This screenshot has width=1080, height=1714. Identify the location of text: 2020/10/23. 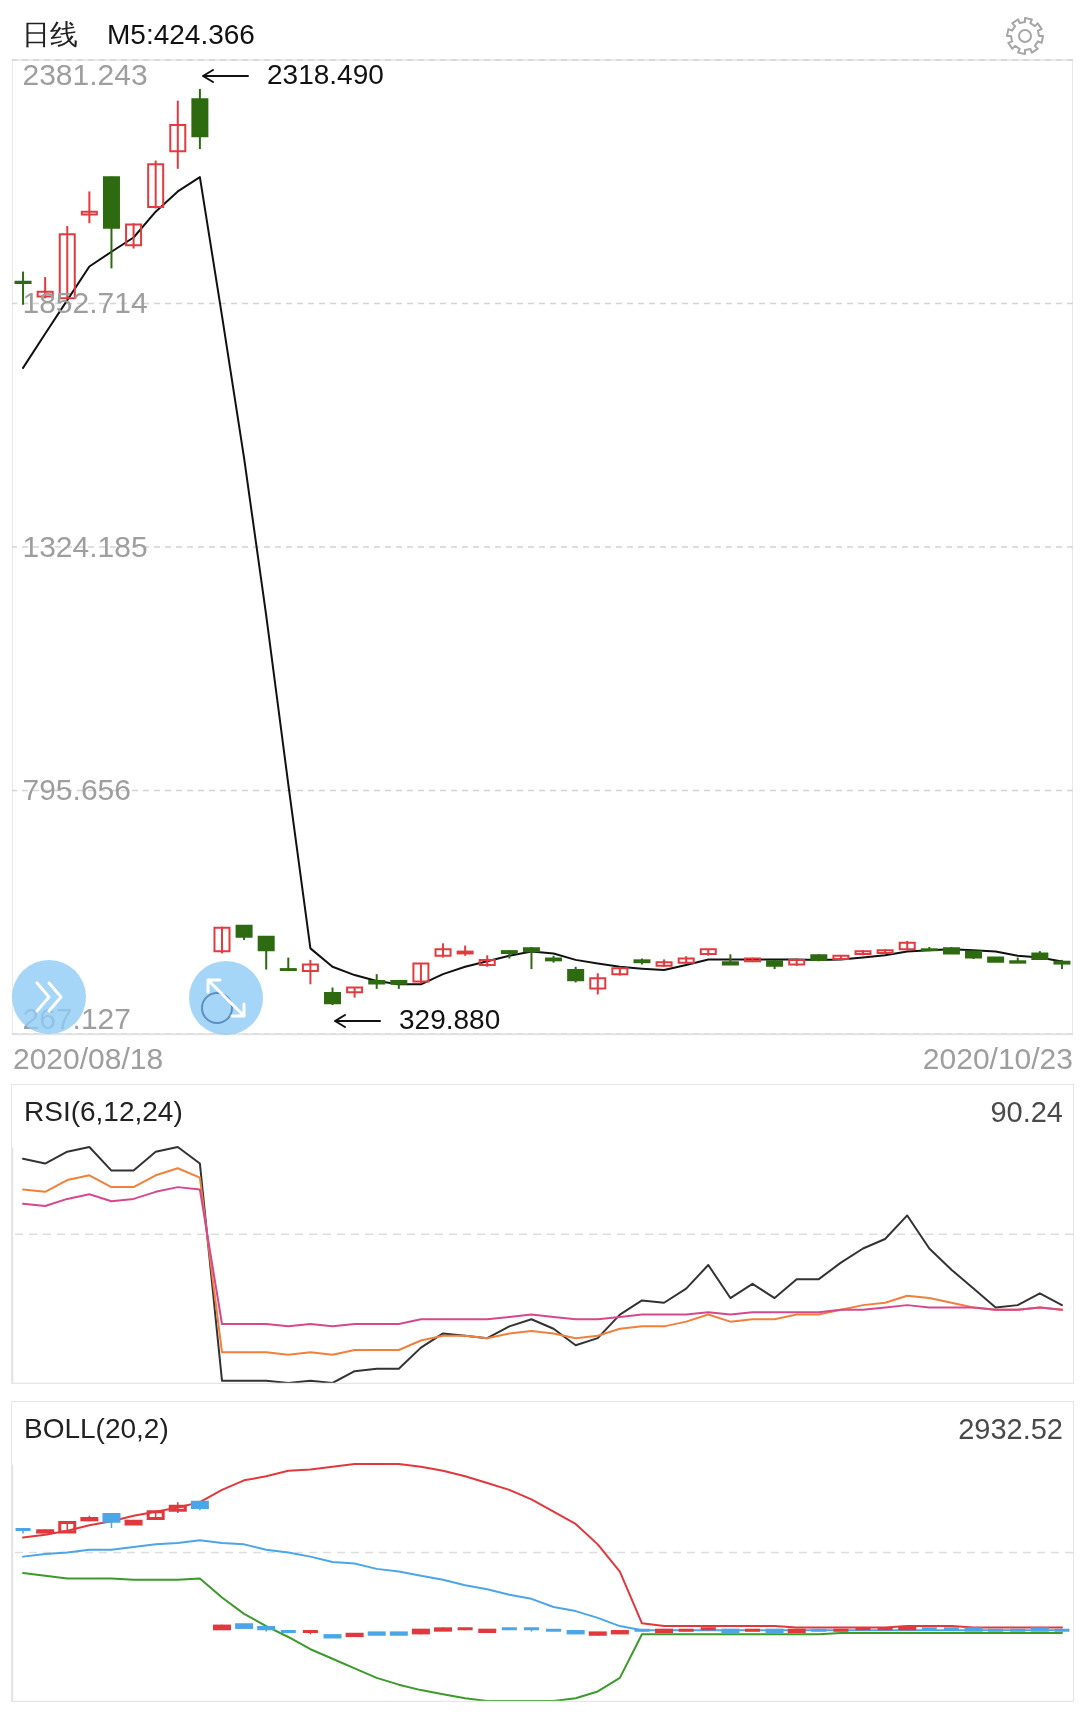
(997, 1058).